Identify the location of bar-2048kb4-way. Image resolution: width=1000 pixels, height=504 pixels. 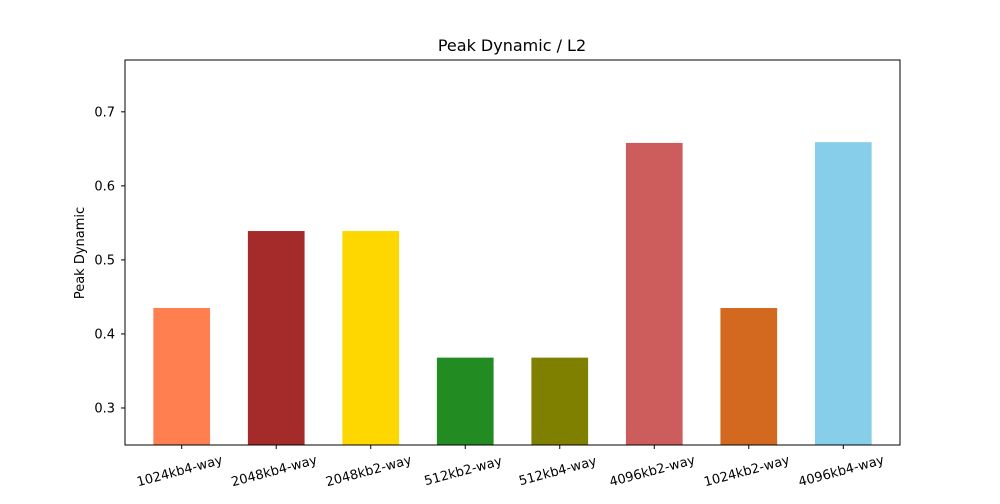
(276, 338).